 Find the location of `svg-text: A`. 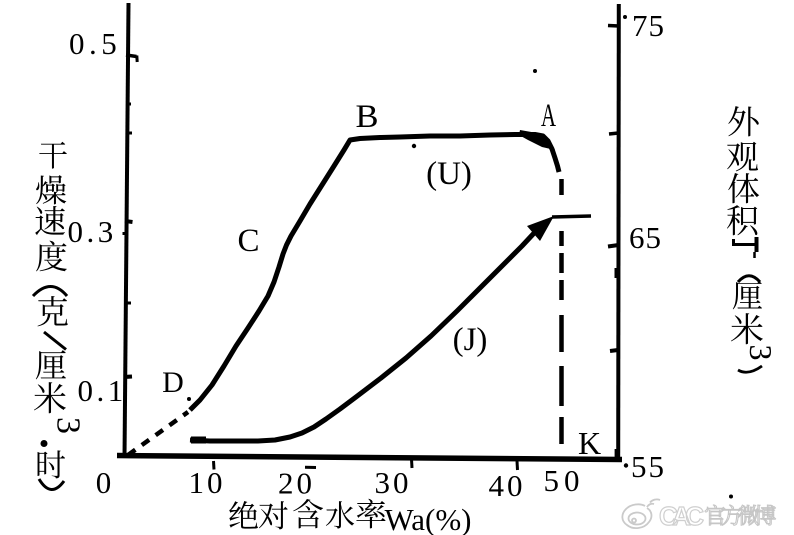

svg-text: A is located at coordinates (548, 116).